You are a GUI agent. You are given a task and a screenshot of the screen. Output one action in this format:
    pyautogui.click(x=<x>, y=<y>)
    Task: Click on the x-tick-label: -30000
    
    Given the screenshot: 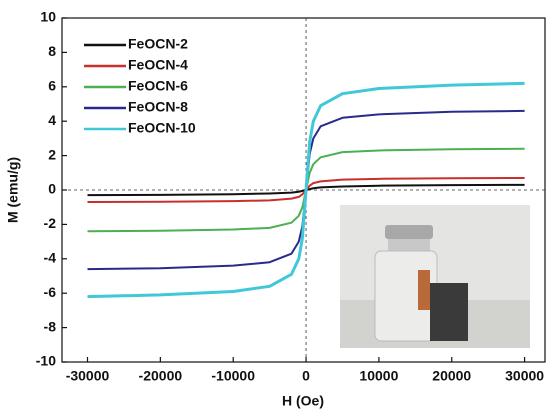 What is the action you would take?
    pyautogui.click(x=88, y=376)
    